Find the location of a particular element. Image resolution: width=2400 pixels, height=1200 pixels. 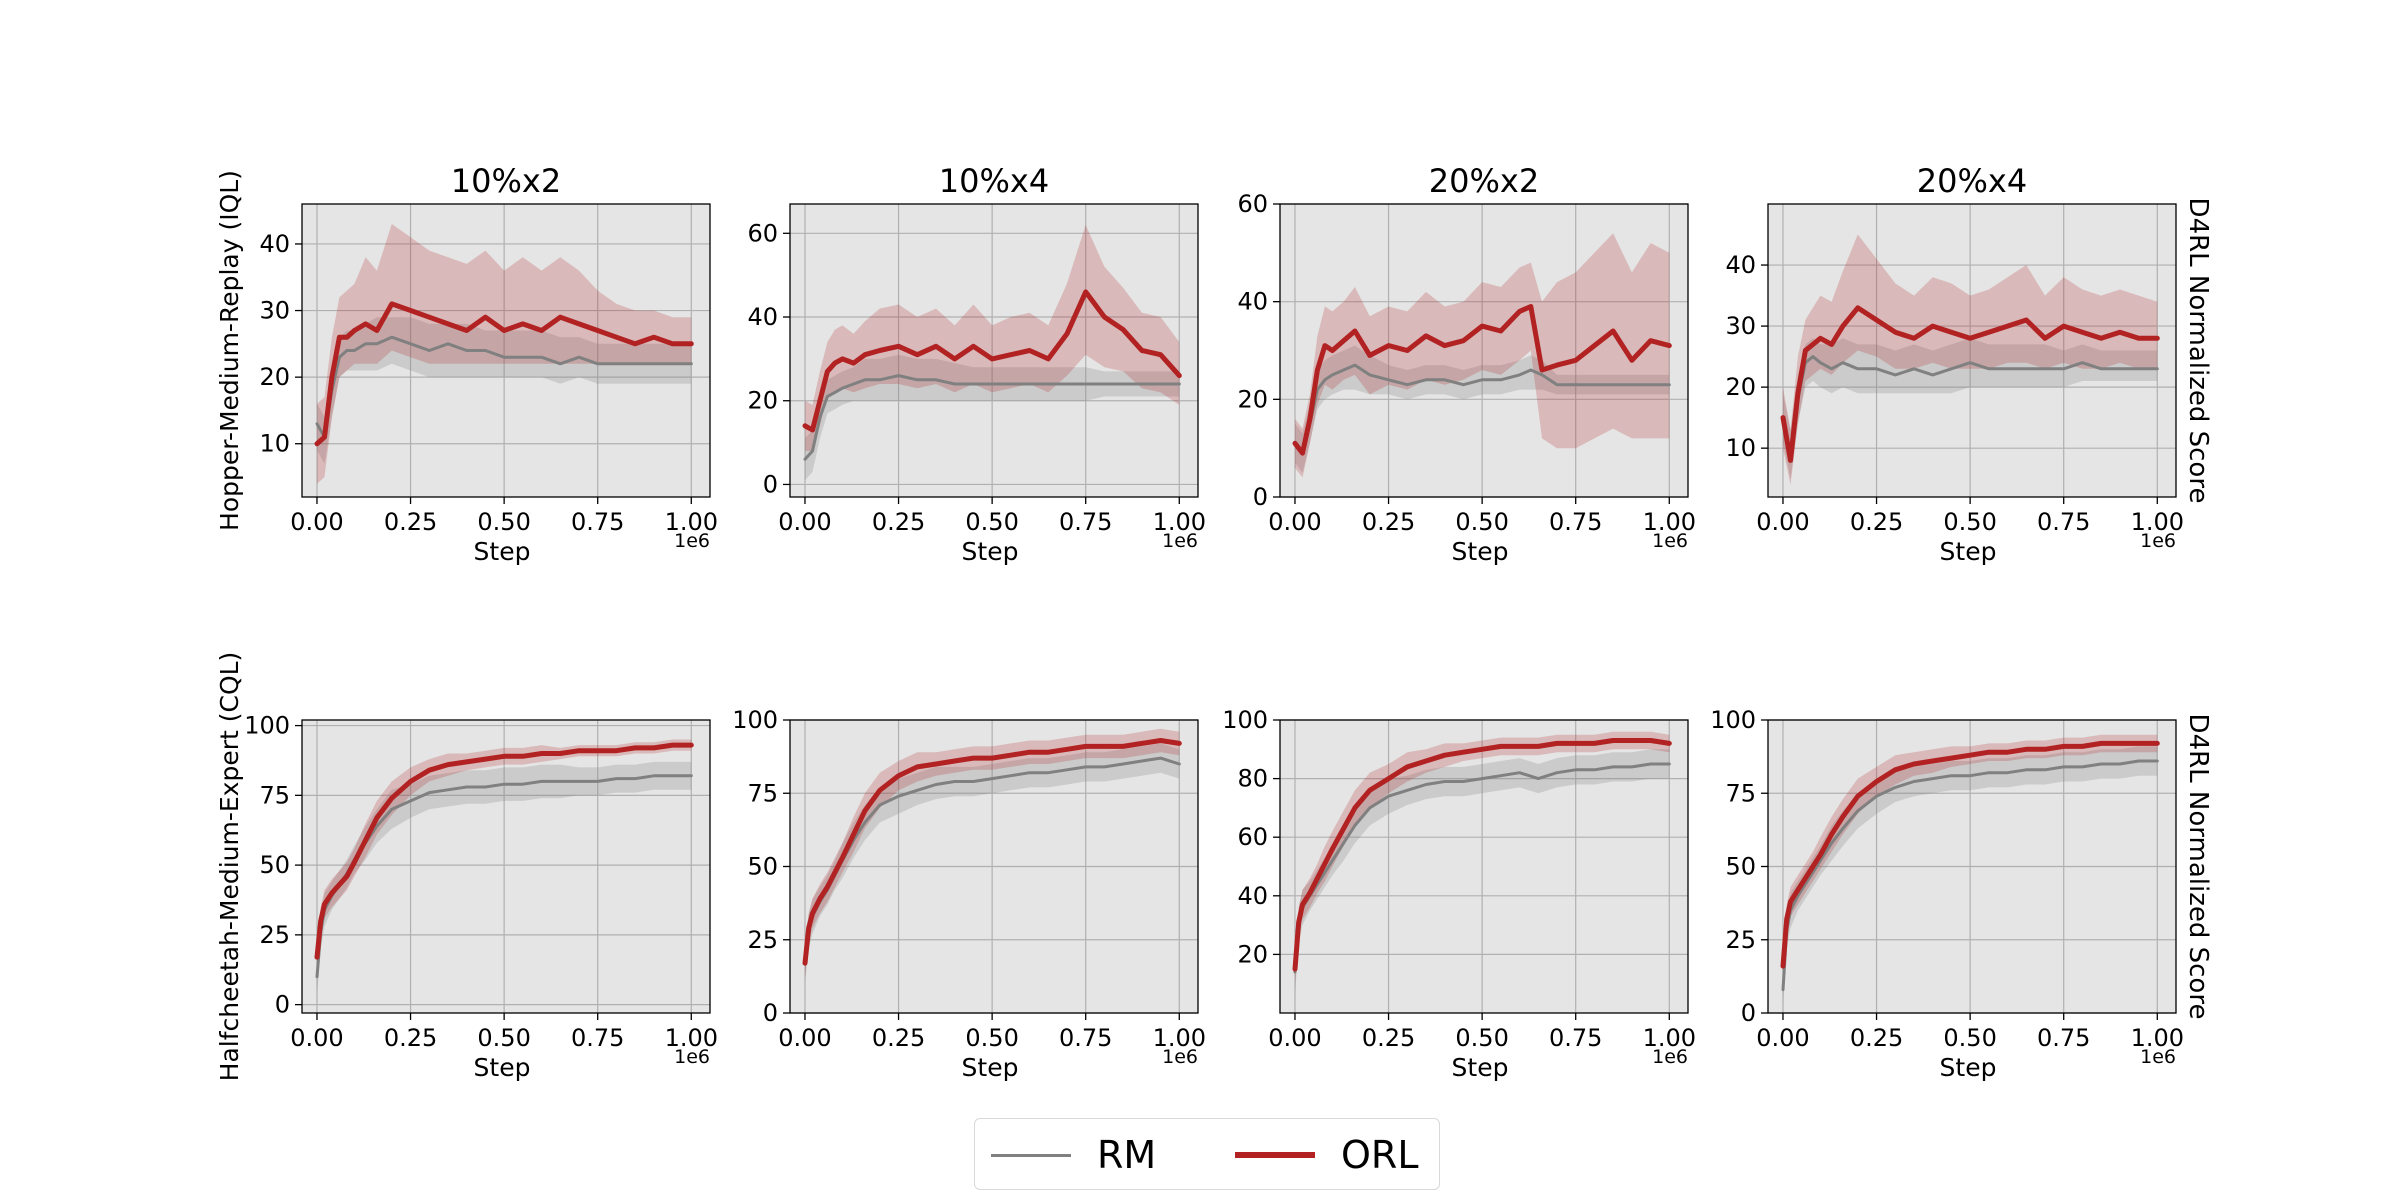

y-tick-label-0: 20 is located at coordinates (1252, 954).